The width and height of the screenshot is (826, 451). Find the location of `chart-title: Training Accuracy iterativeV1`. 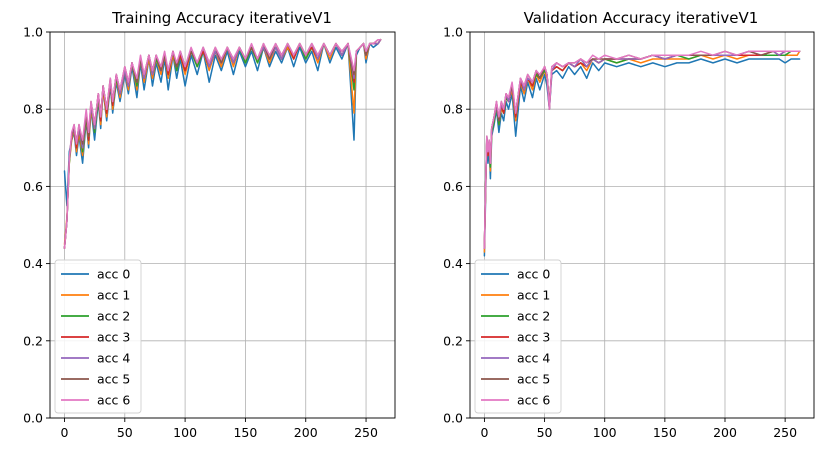

chart-title: Training Accuracy iterativeV1 is located at coordinates (221, 18).